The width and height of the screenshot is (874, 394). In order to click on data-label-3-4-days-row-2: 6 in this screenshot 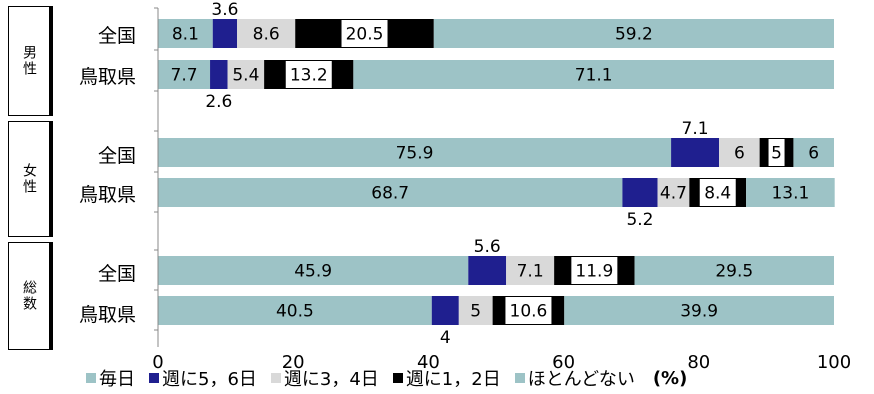, I will do `click(739, 154)`.